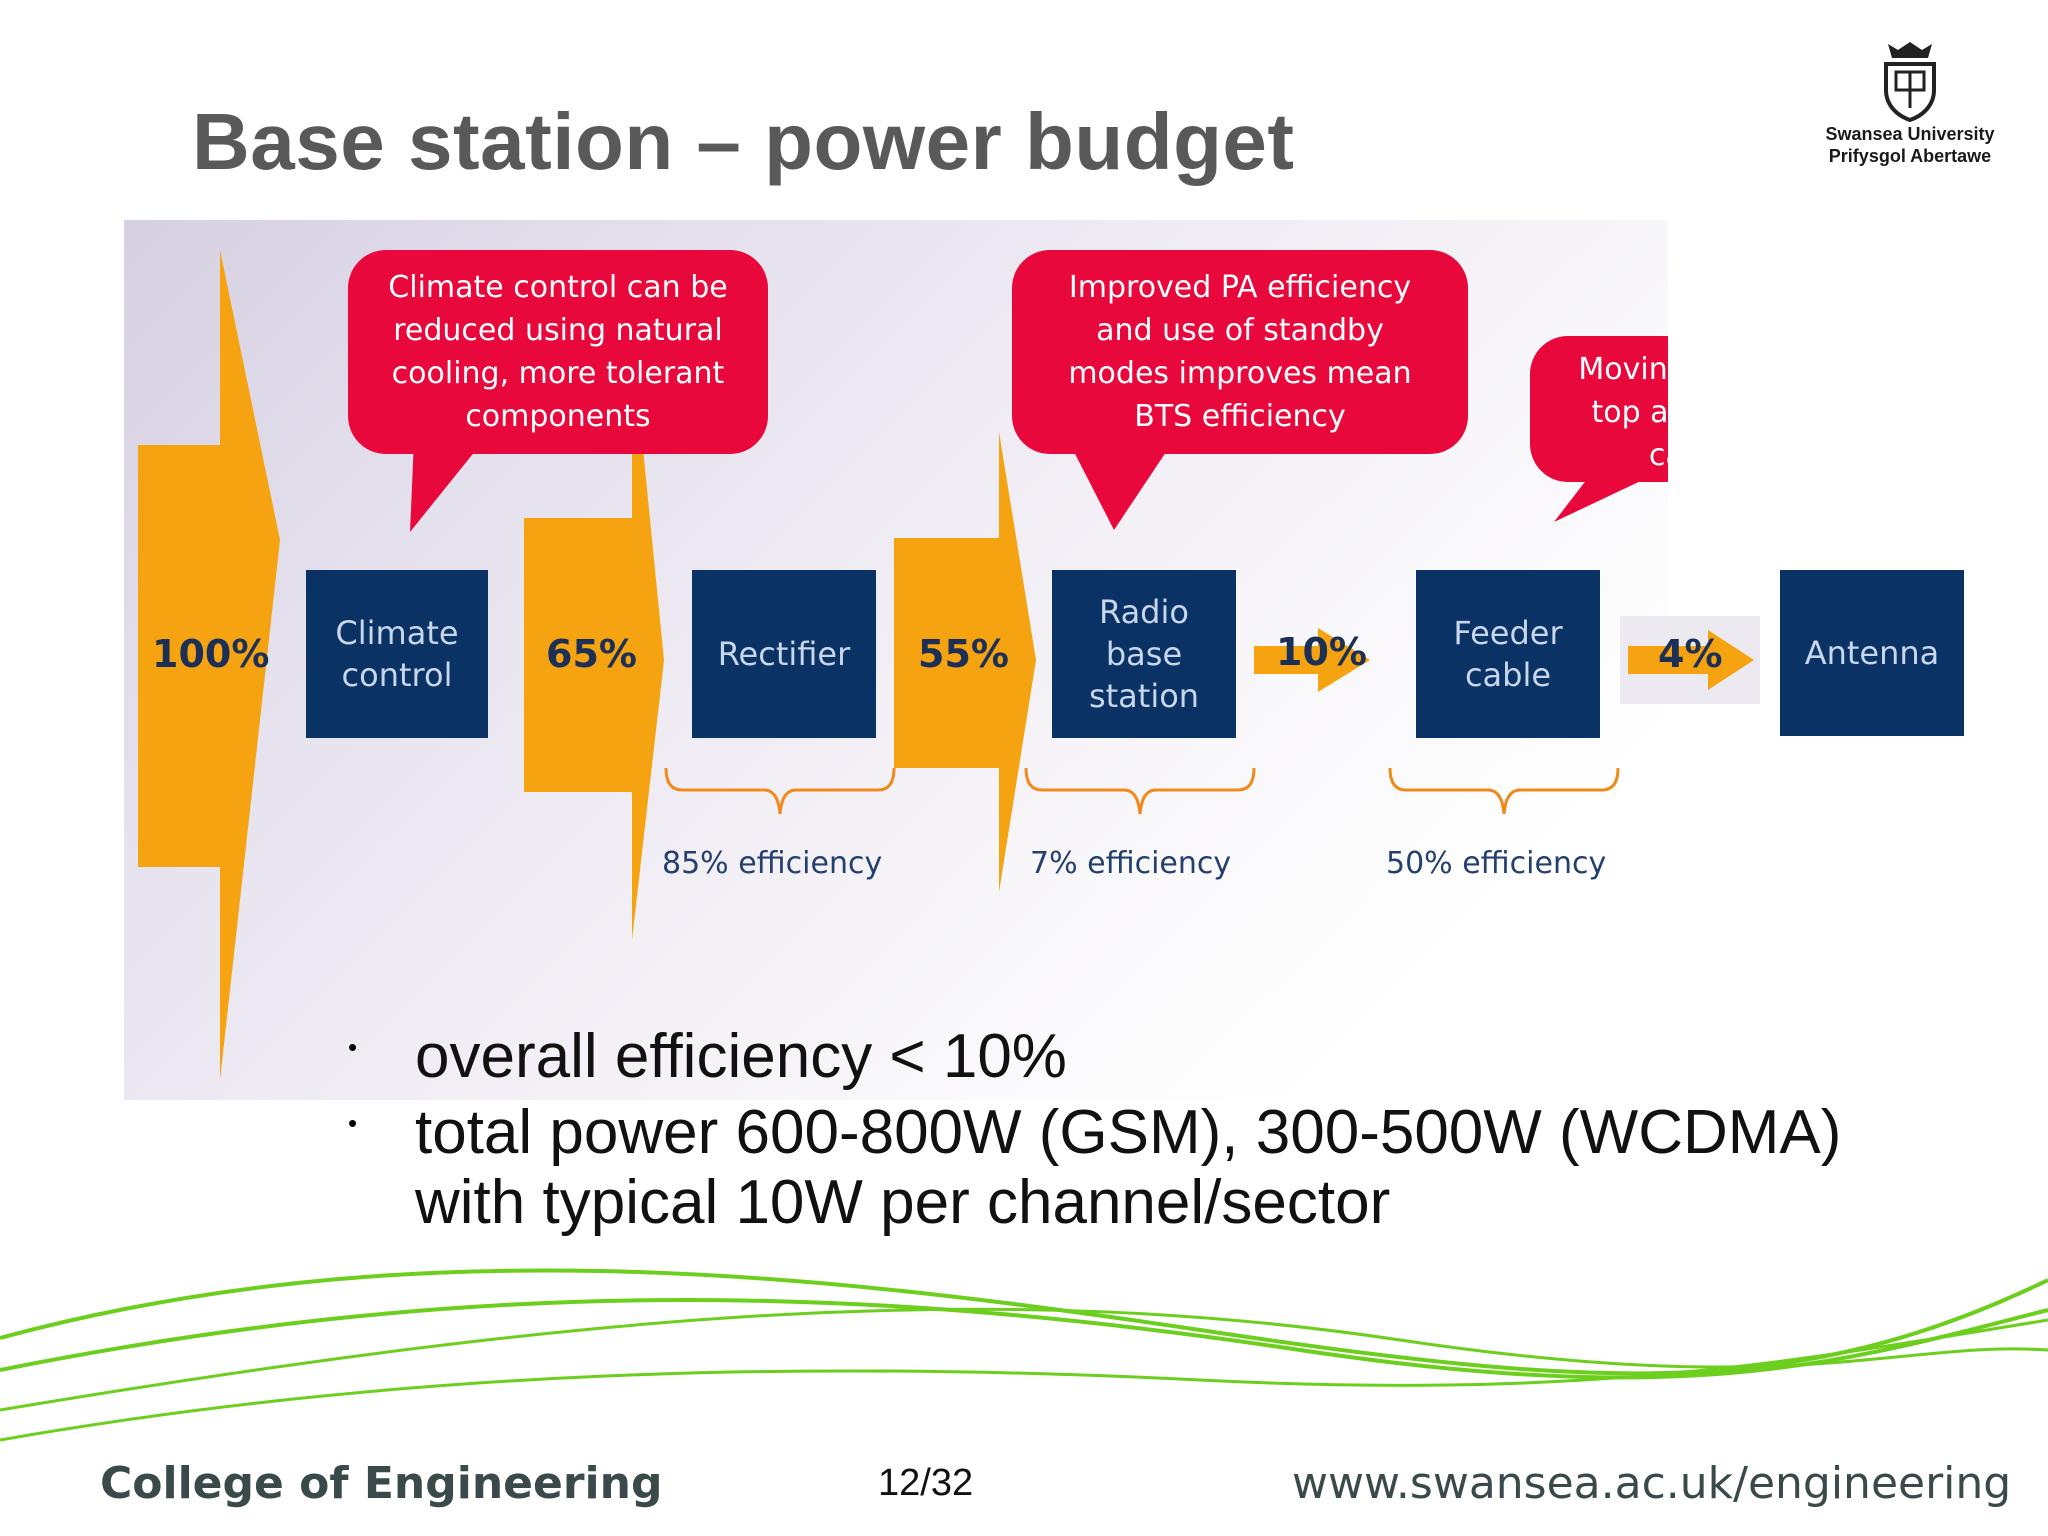 The width and height of the screenshot is (2048, 1536). Describe the element at coordinates (1872, 653) in the screenshot. I see `box-antenna: Antenna` at that location.